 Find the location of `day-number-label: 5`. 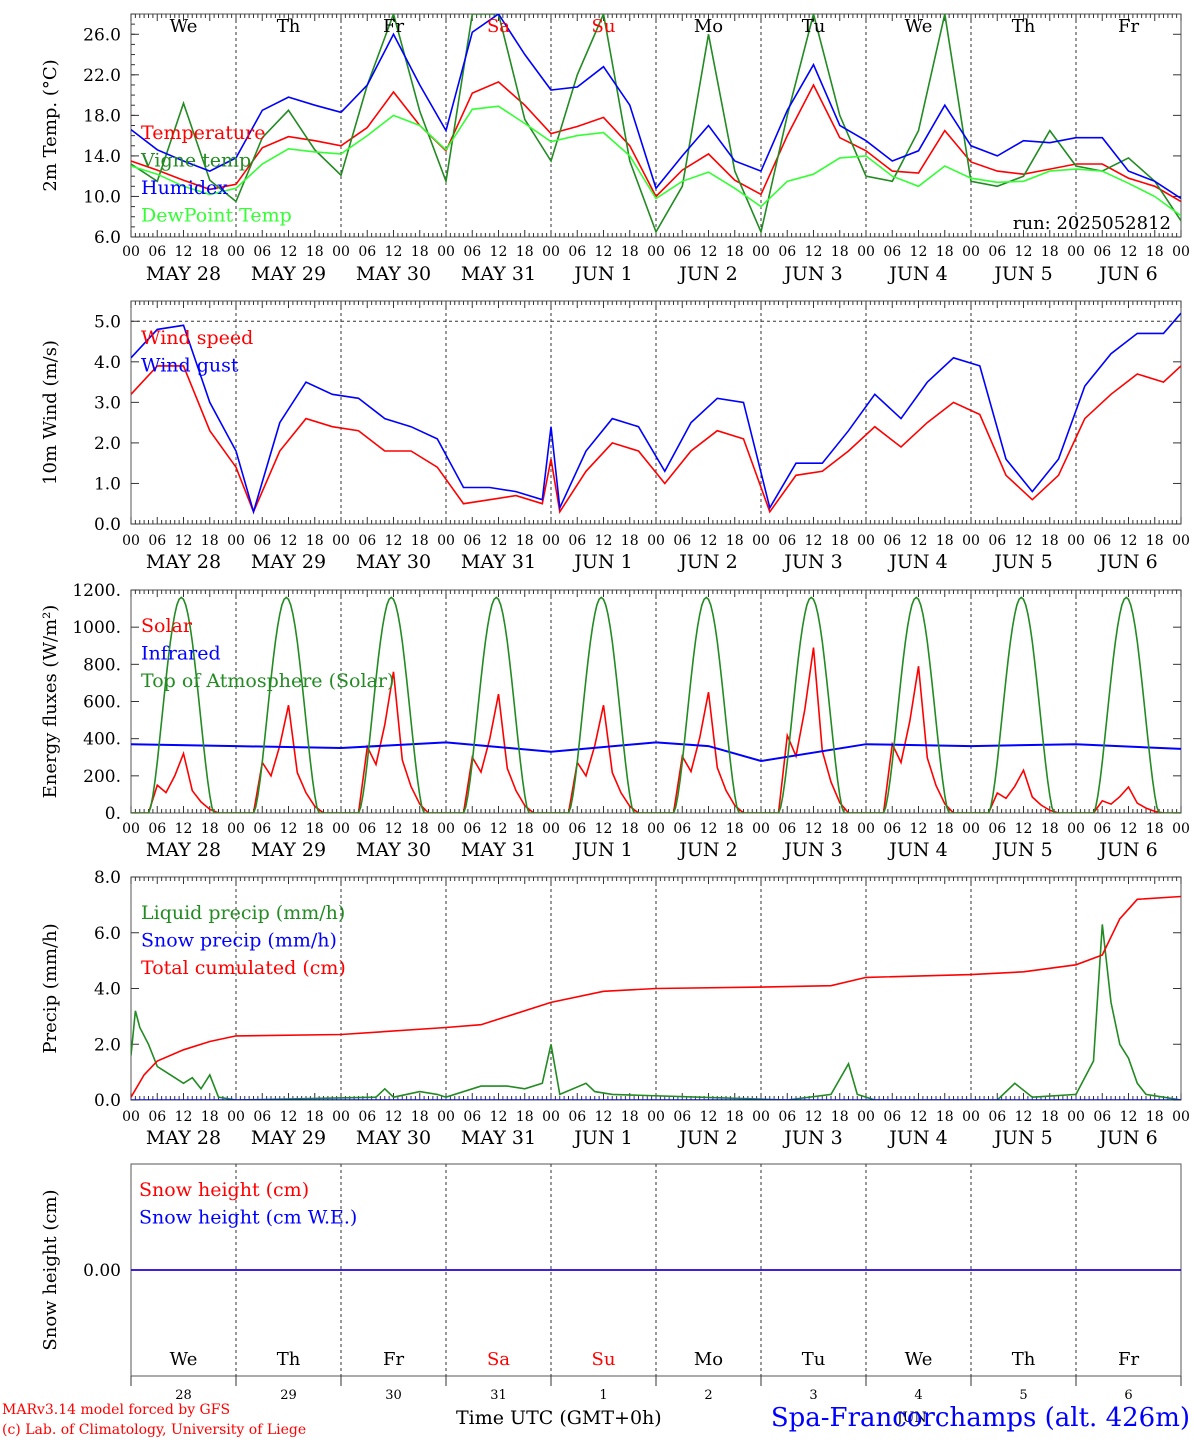

day-number-label: 5 is located at coordinates (1023, 1395).